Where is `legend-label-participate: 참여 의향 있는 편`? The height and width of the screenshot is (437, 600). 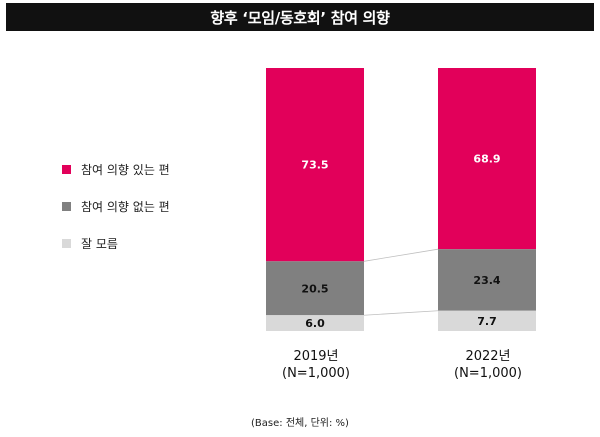
legend-label-participate: 참여 의향 있는 편 is located at coordinates (125, 169).